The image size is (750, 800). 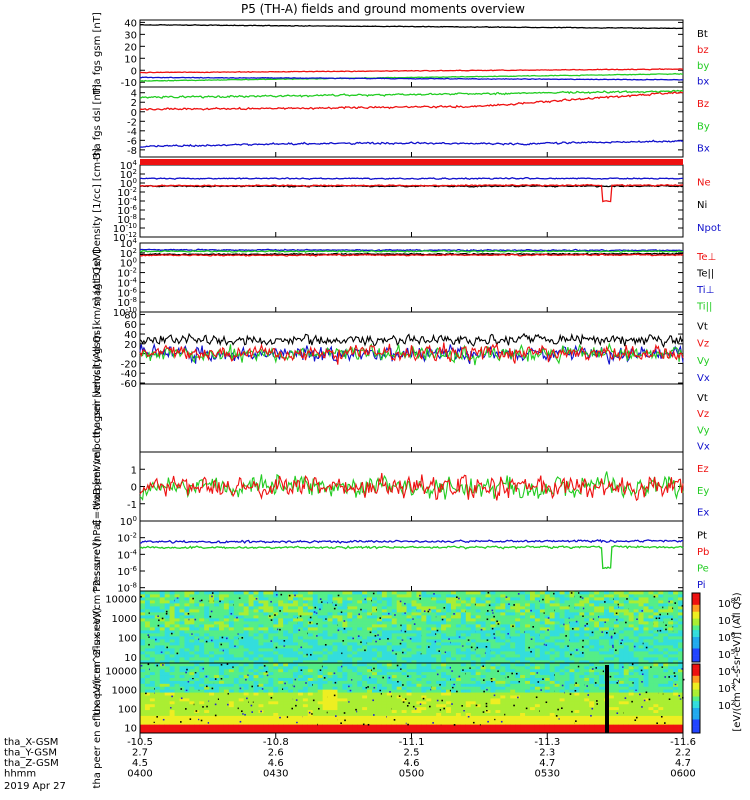 What do you see at coordinates (97, 627) in the screenshot?
I see `panel-ylabel: tha peir en eflux eV/(cm^2-s-sr-eV)` at bounding box center [97, 627].